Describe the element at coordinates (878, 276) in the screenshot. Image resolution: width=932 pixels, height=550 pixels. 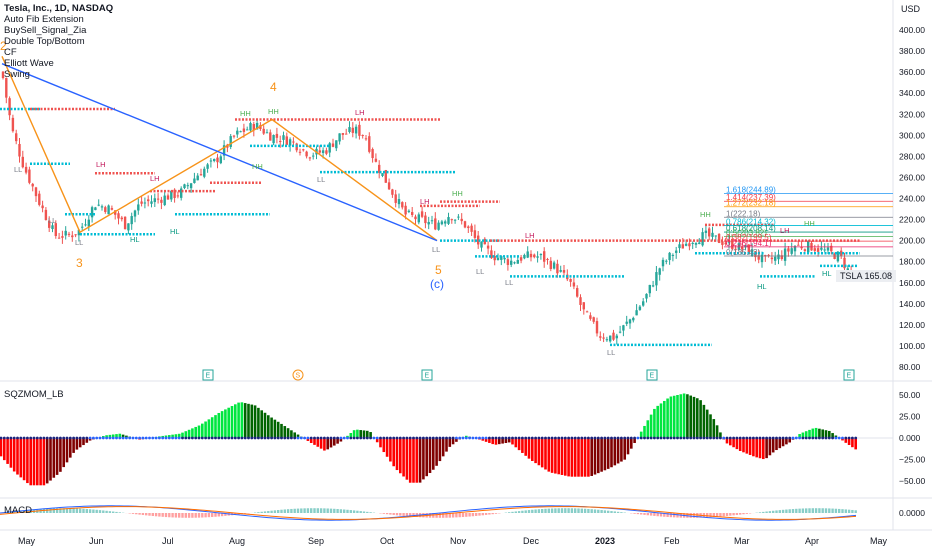
I see `last-price-value: 165.08` at that location.